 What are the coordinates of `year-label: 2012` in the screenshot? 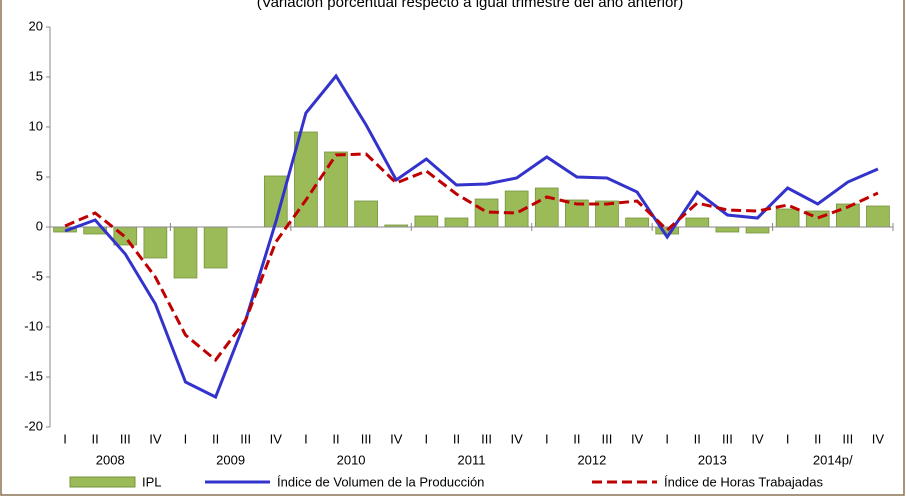 It's located at (591, 459).